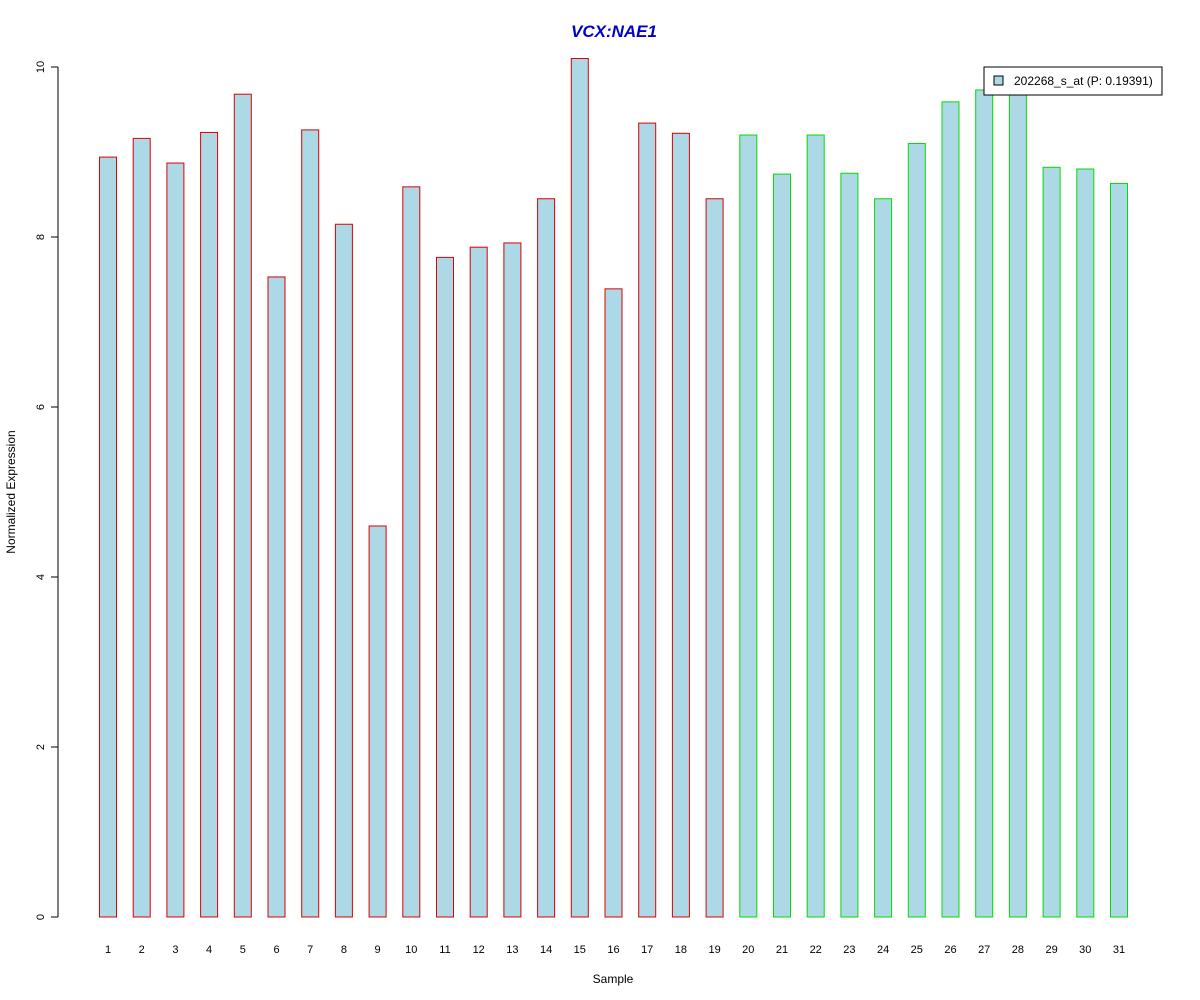 The width and height of the screenshot is (1200, 1000). Describe the element at coordinates (647, 950) in the screenshot. I see `x-tick-label: 17` at that location.